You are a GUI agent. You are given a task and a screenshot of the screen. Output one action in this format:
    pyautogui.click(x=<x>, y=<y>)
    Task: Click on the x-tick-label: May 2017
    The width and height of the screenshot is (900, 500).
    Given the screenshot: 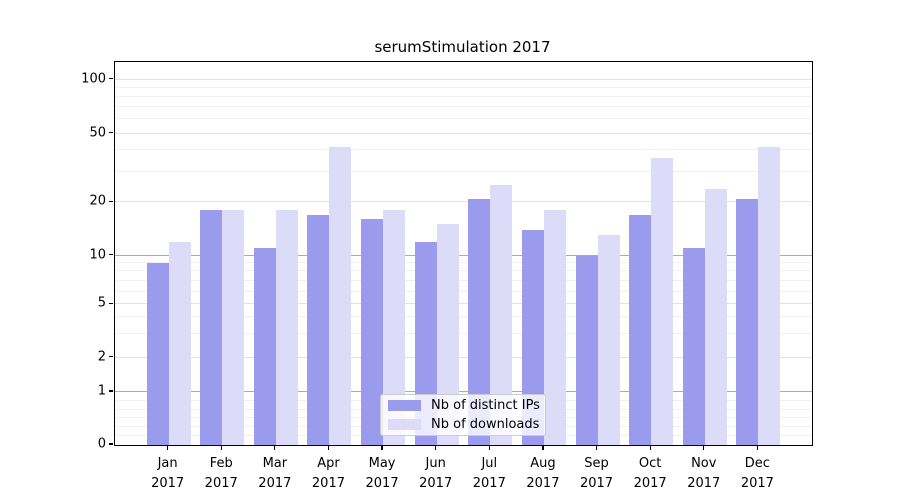 What is the action you would take?
    pyautogui.click(x=382, y=474)
    